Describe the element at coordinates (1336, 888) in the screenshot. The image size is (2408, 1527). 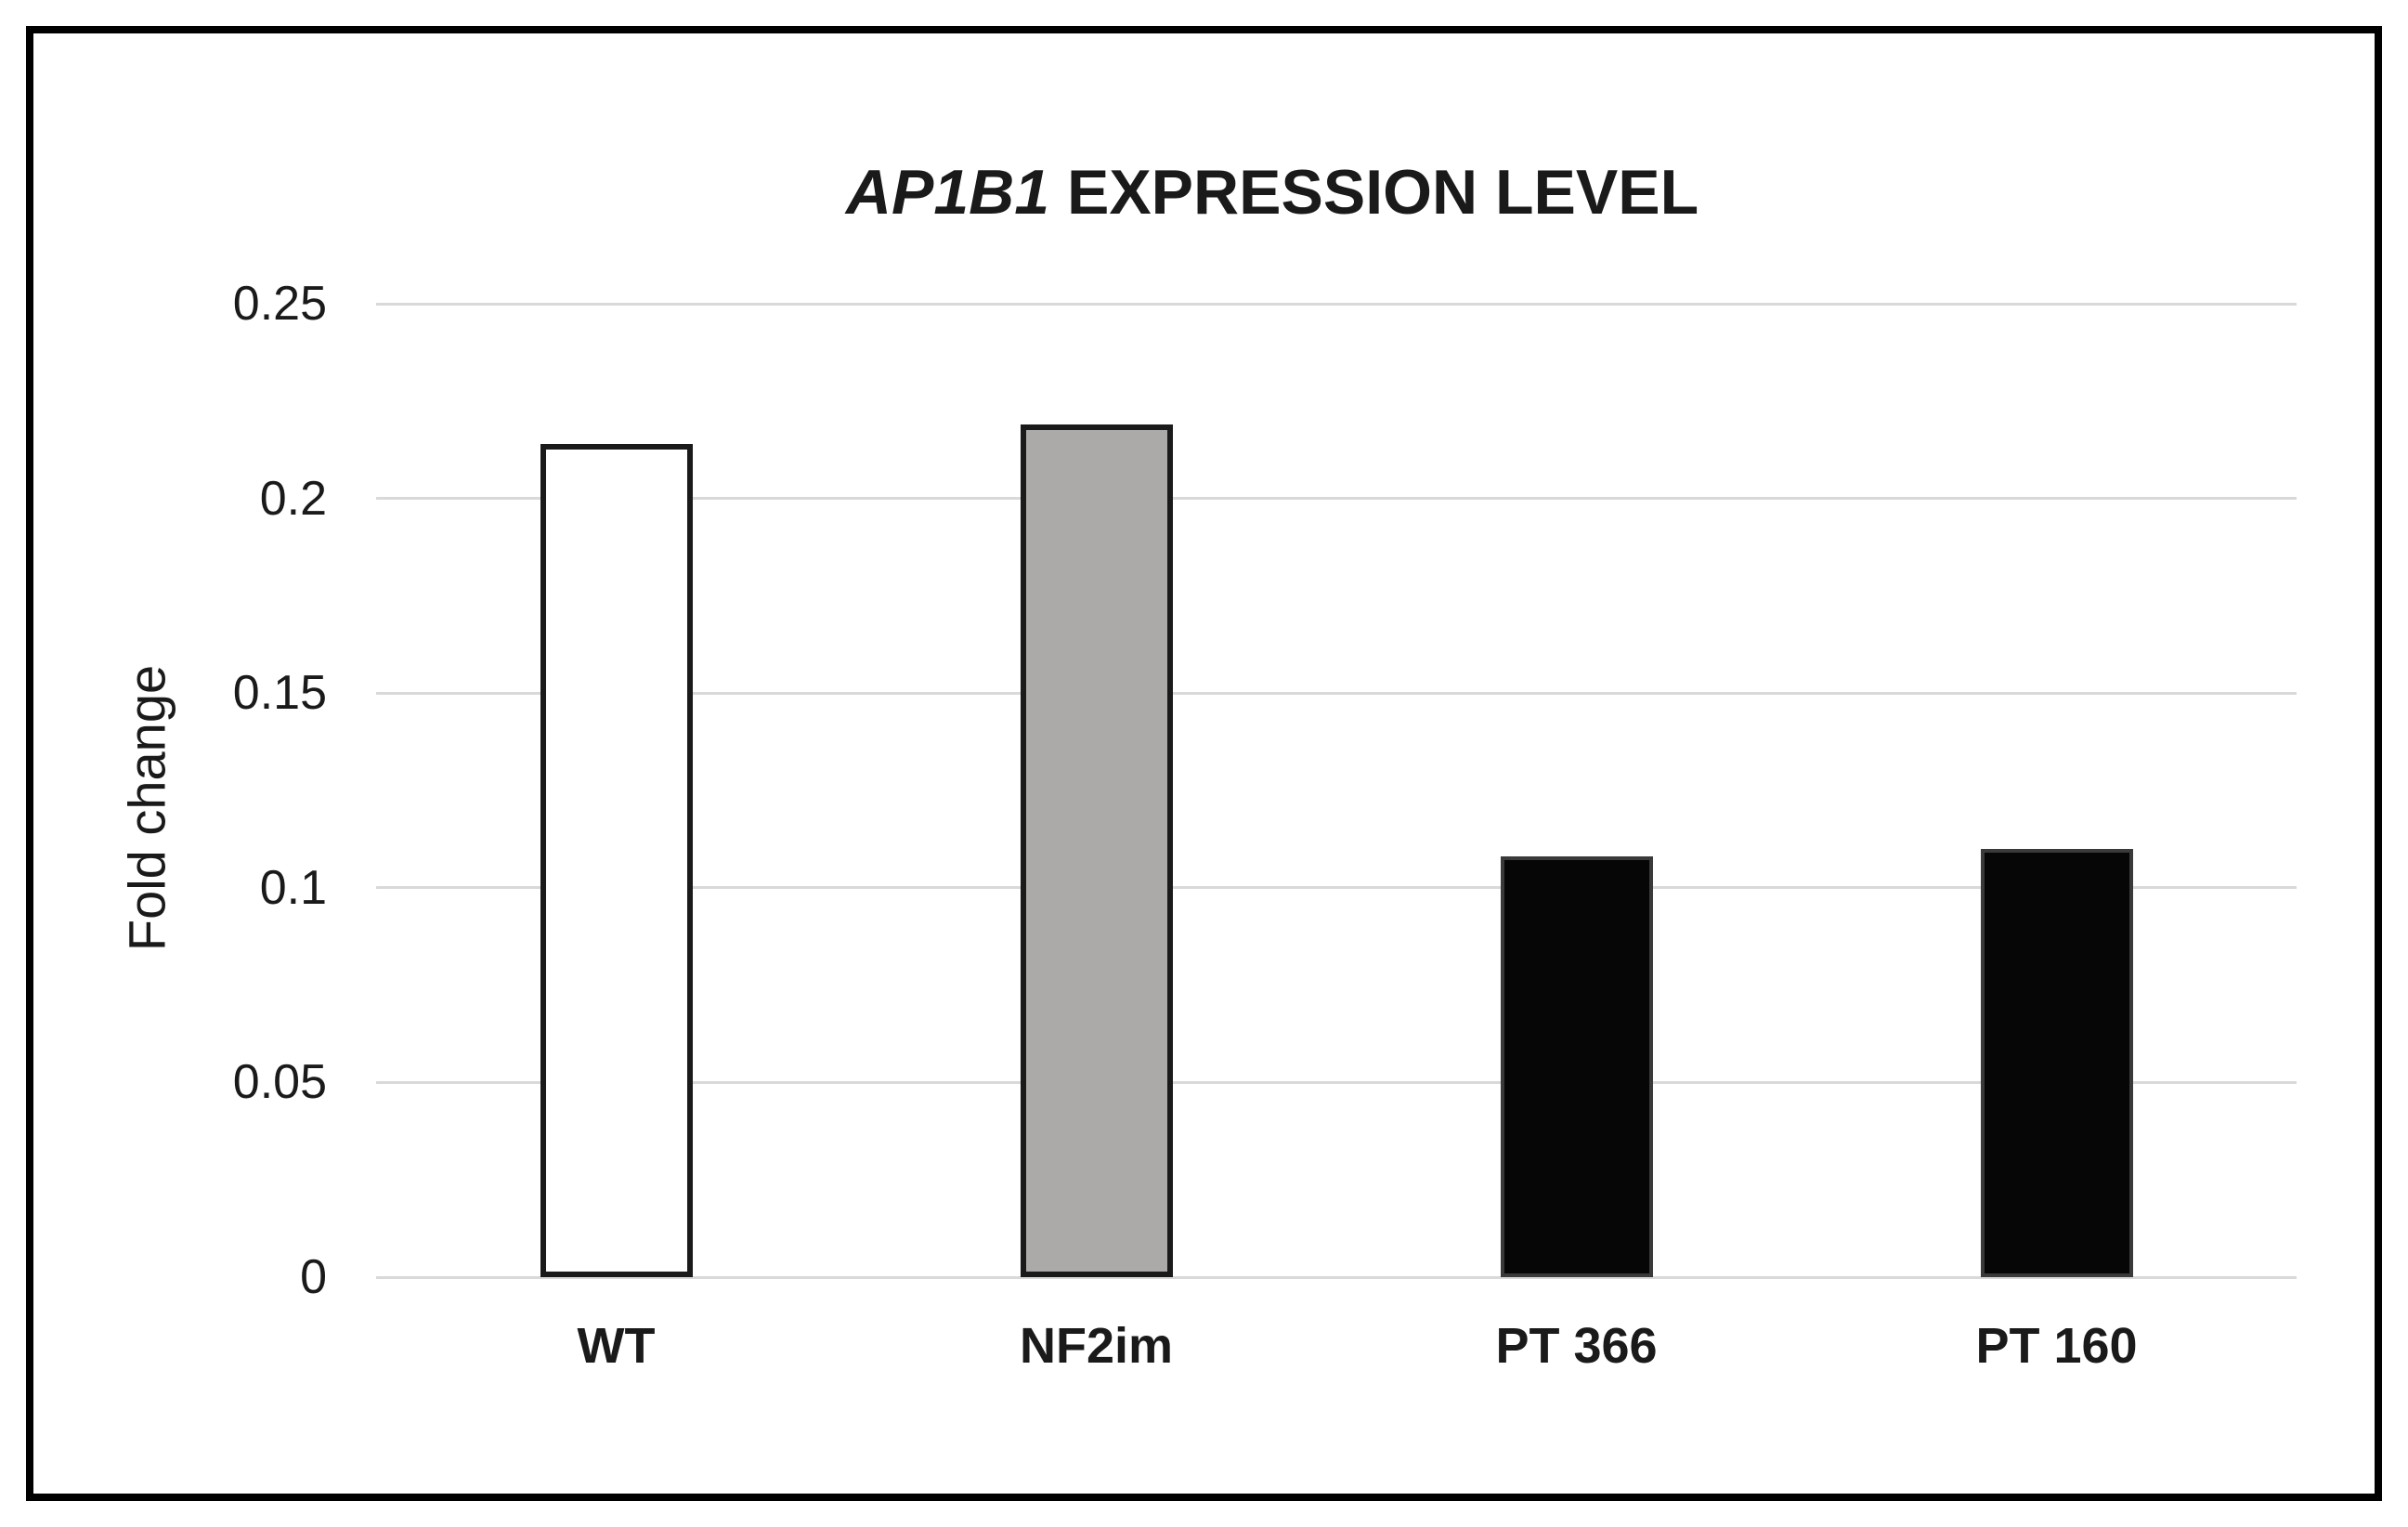
I see `gridline-0.1` at that location.